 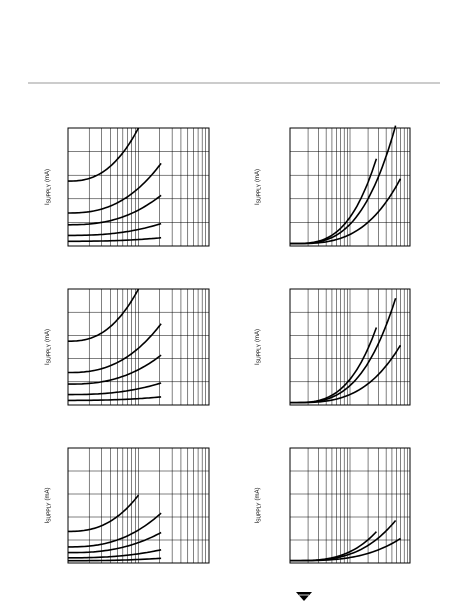 I want to click on logo, so click(x=304, y=596).